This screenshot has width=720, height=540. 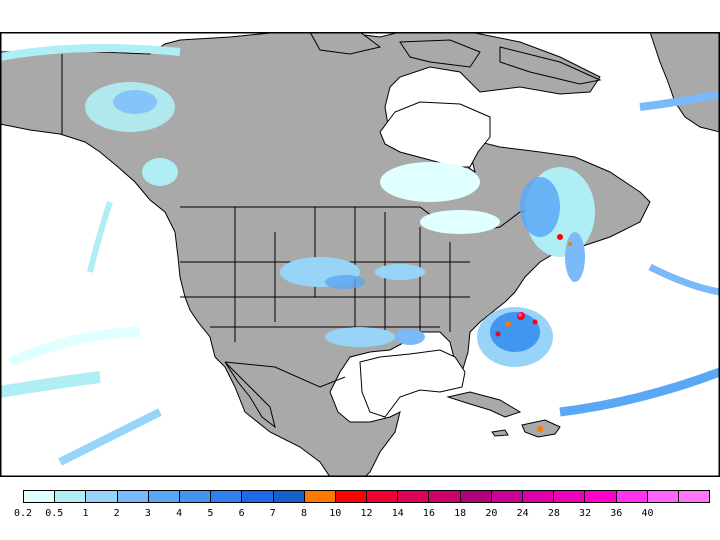 What do you see at coordinates (522, 513) in the screenshot?
I see `colorbar-tick-label: 24` at bounding box center [522, 513].